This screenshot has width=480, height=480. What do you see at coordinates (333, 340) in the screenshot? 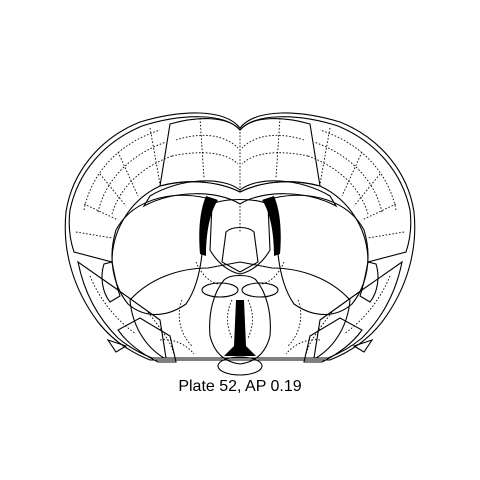
I see `ventral-region-right` at bounding box center [333, 340].